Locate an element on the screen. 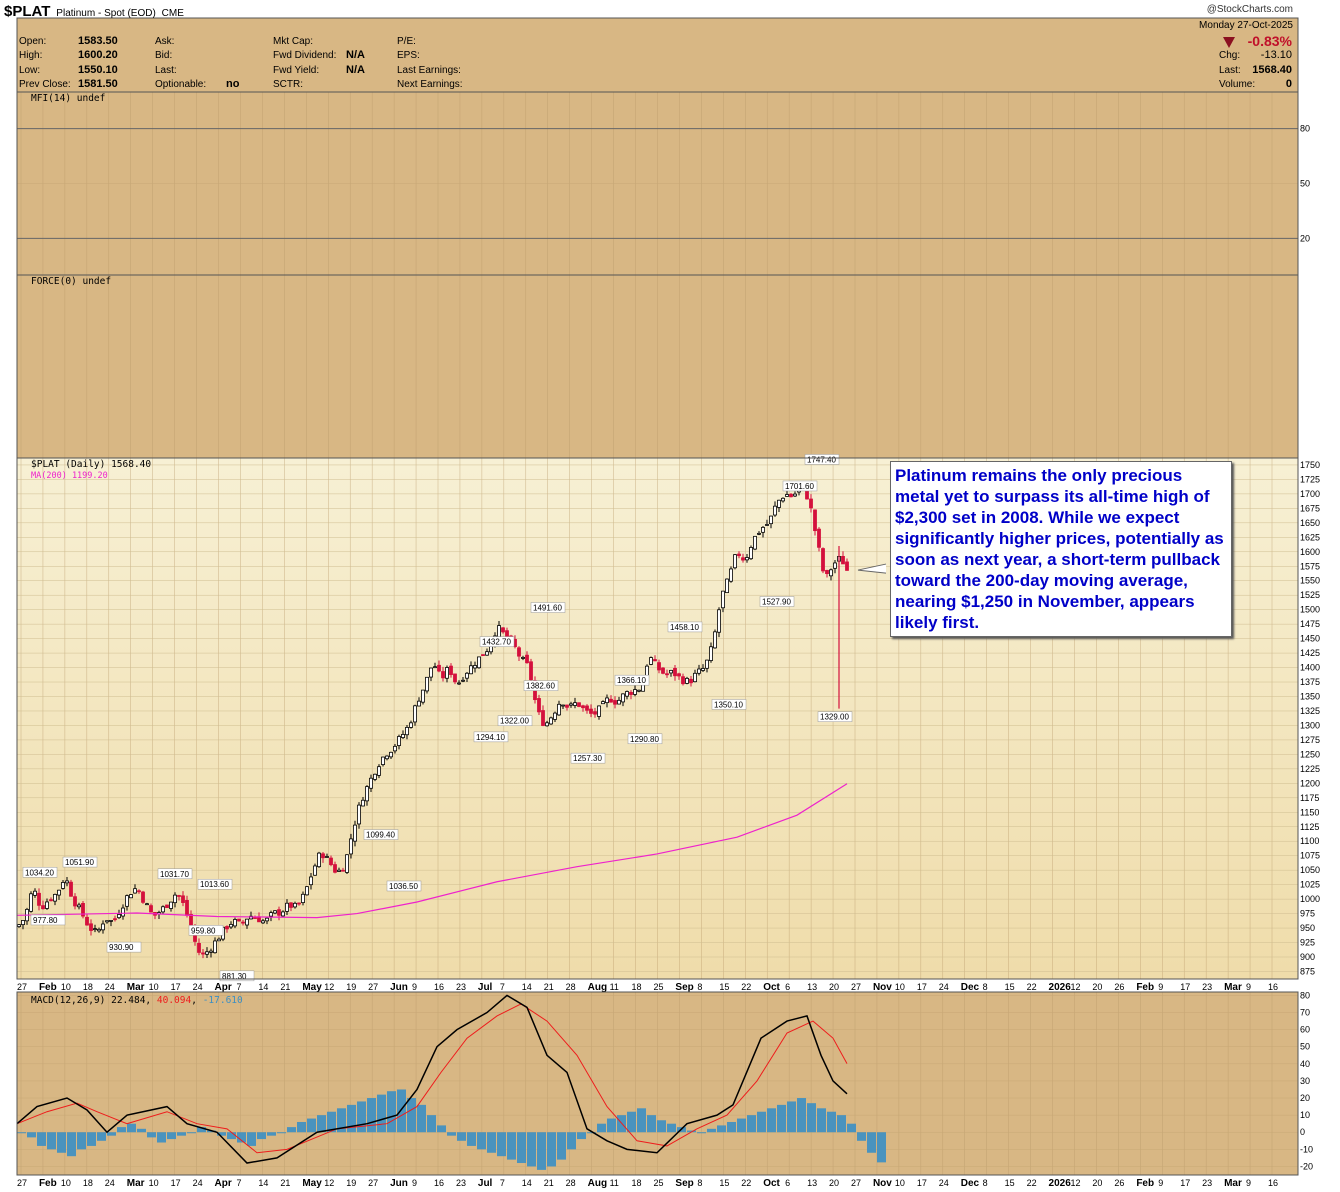  x-tick-label: 13 is located at coordinates (812, 1183).